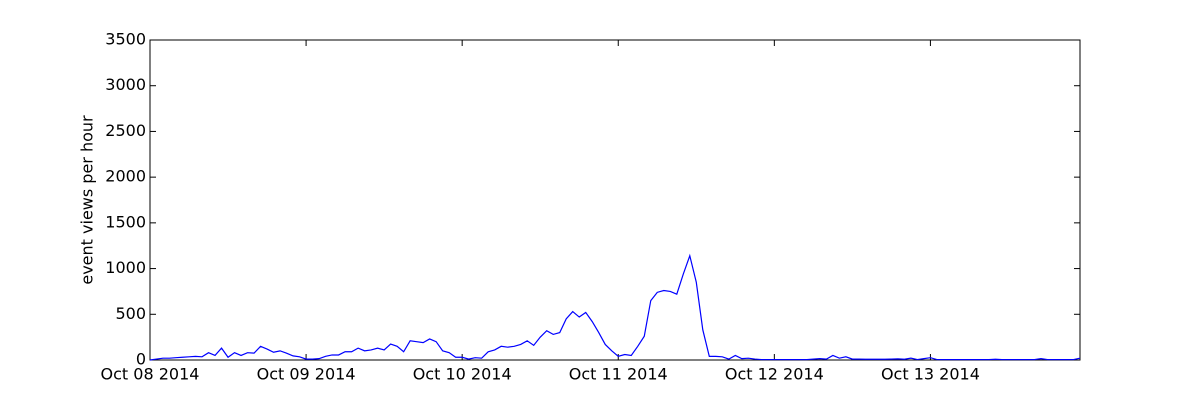 Image resolution: width=1200 pixels, height=400 pixels. What do you see at coordinates (125, 221) in the screenshot?
I see `y-tick-label: 1500` at bounding box center [125, 221].